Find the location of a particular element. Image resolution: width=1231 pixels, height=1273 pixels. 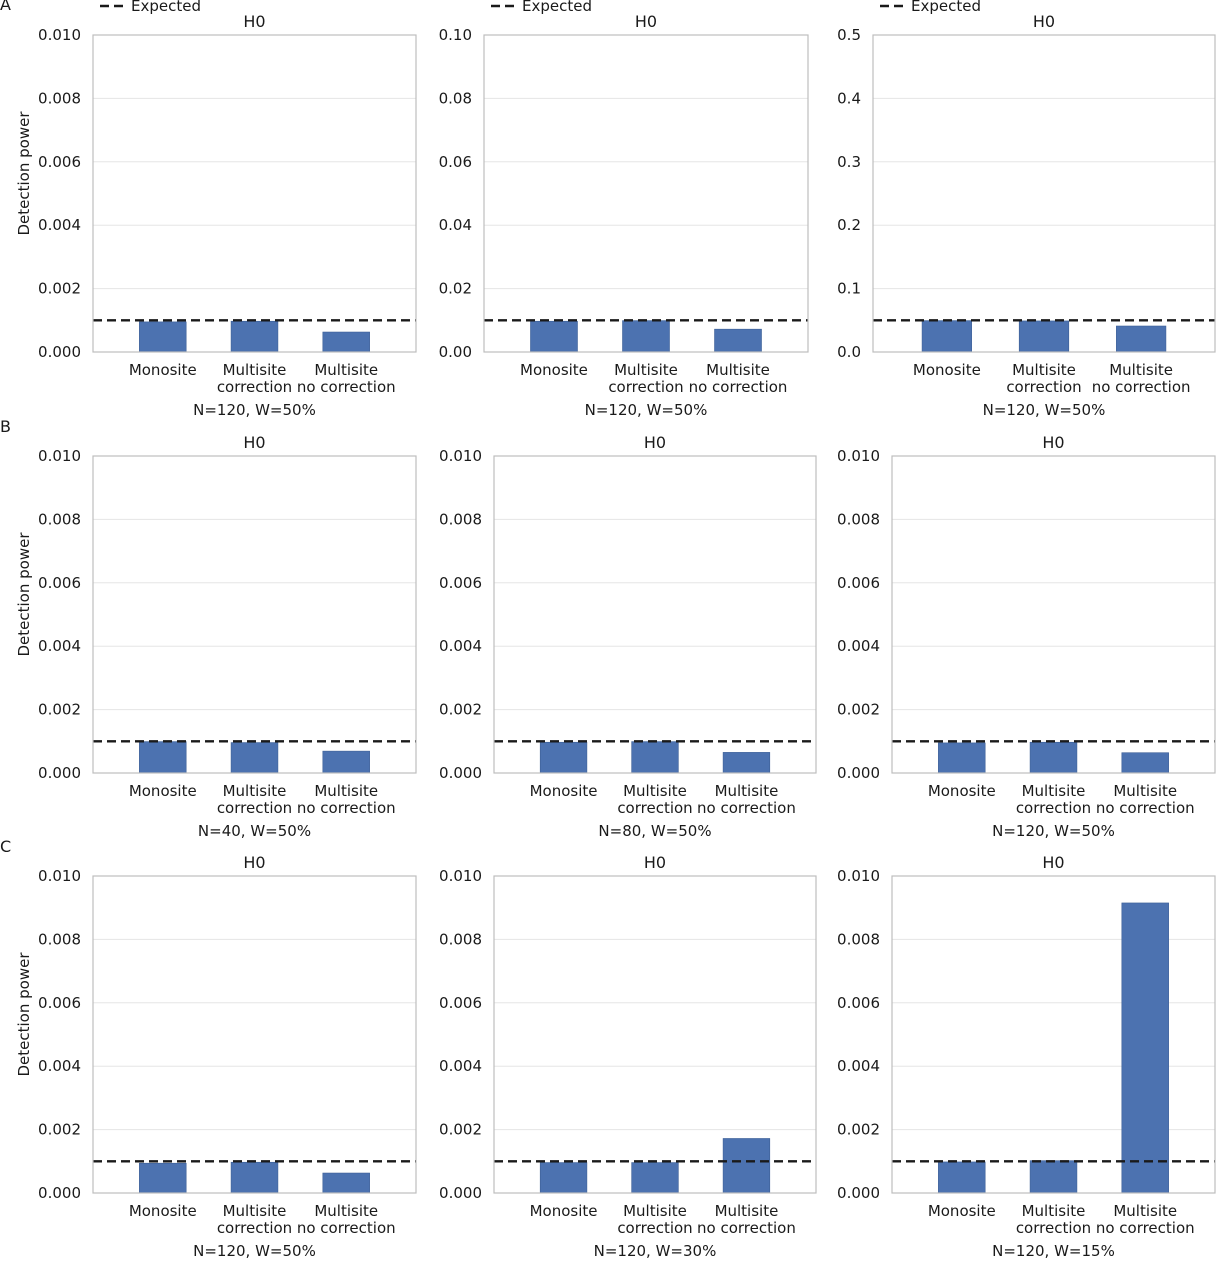

x-axis-label: N=120, W=15% is located at coordinates (1053, 1251).